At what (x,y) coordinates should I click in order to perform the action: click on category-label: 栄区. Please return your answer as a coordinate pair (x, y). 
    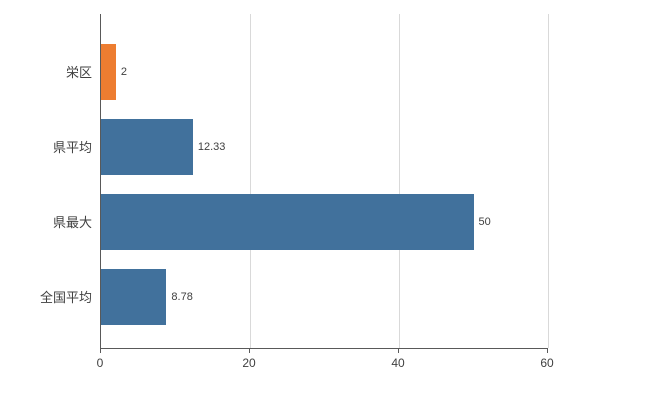
    Looking at the image, I should click on (78, 72).